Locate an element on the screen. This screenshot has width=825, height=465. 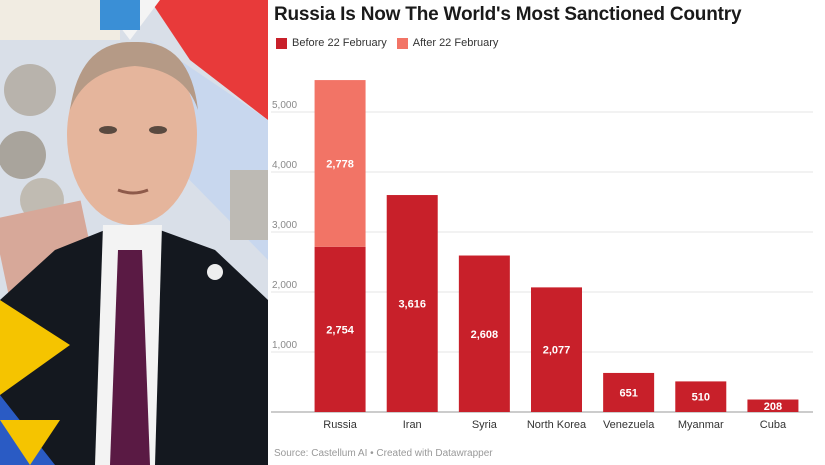
bar-data-label: 208 is located at coordinates (773, 407).